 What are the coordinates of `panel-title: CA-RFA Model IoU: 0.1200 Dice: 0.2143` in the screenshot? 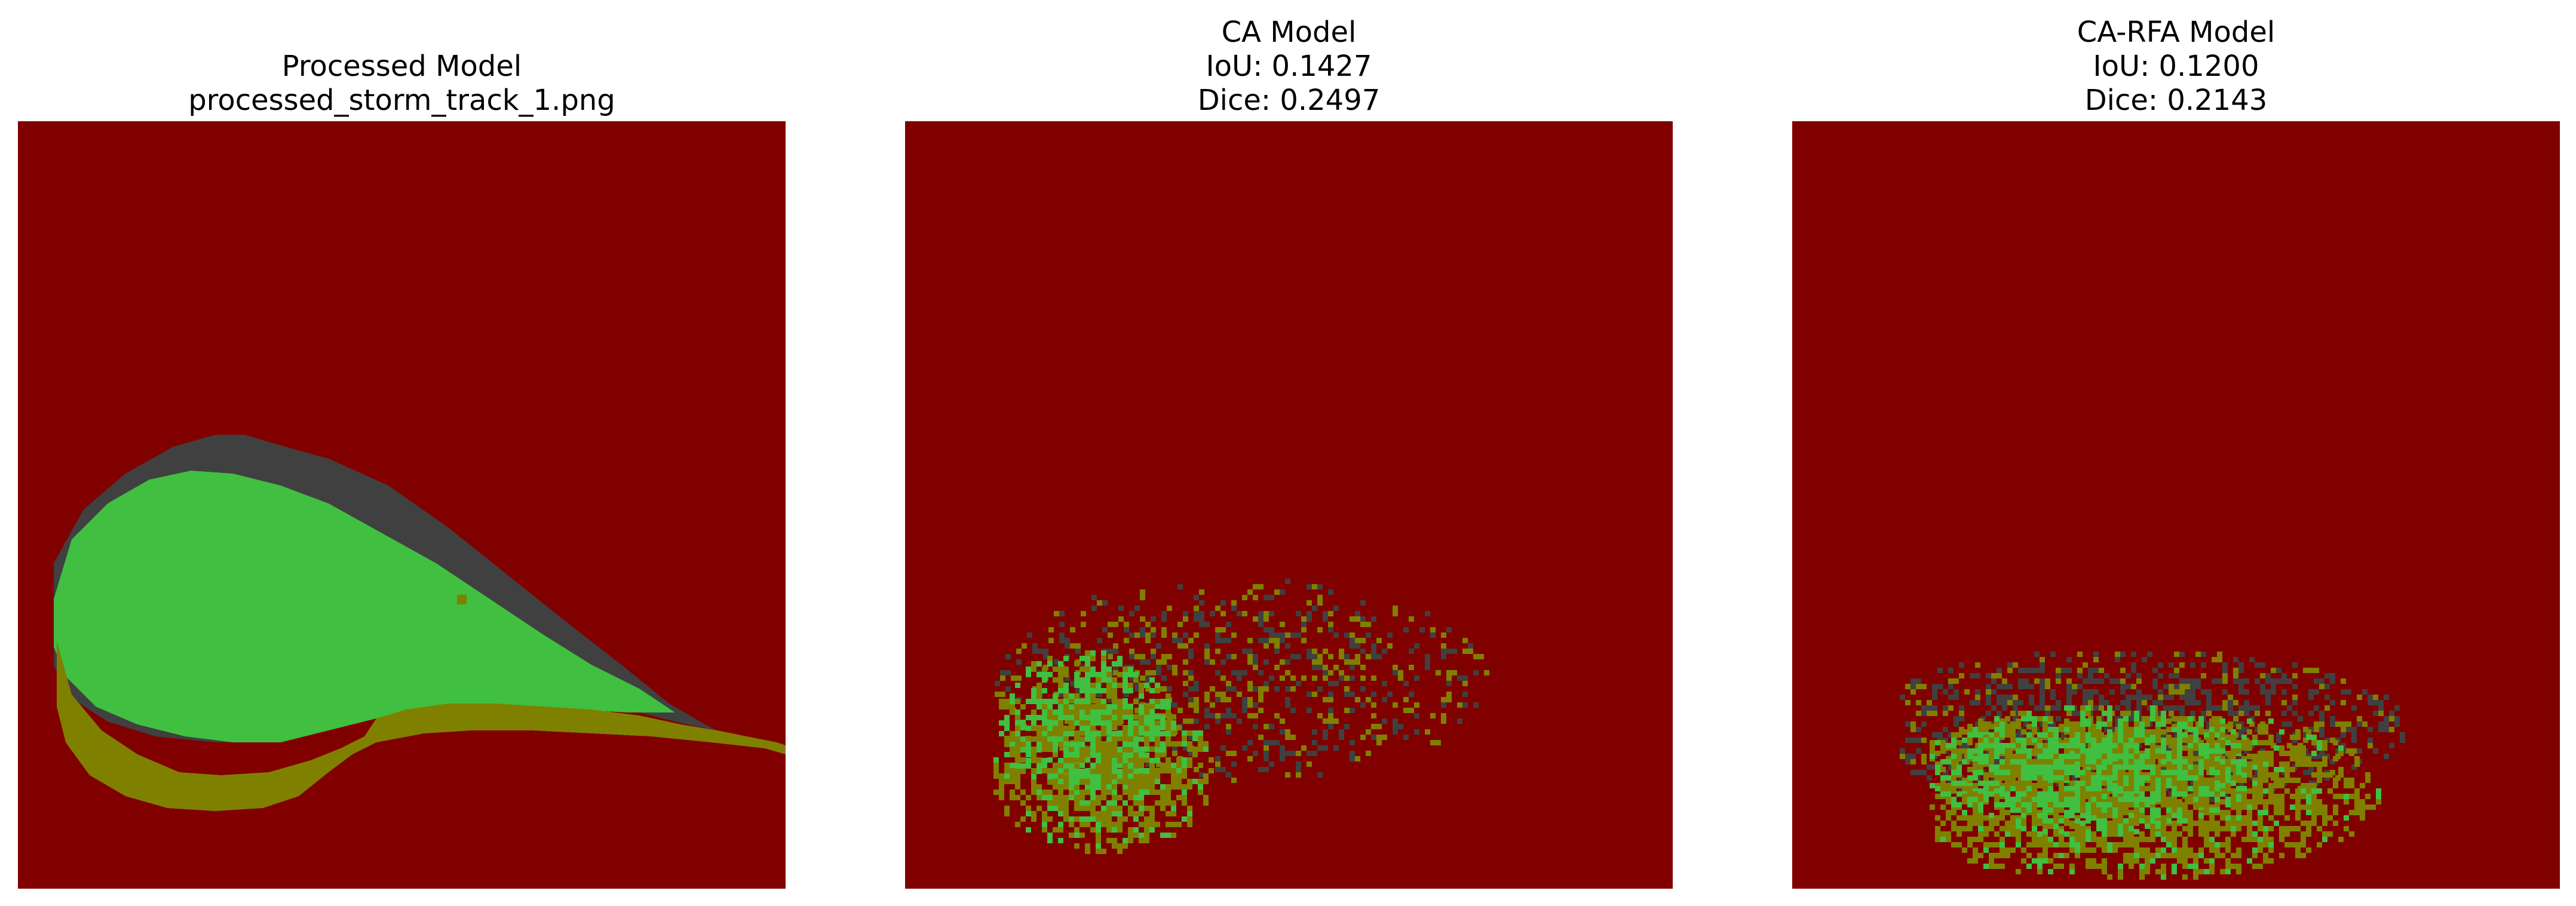 It's located at (2176, 67).